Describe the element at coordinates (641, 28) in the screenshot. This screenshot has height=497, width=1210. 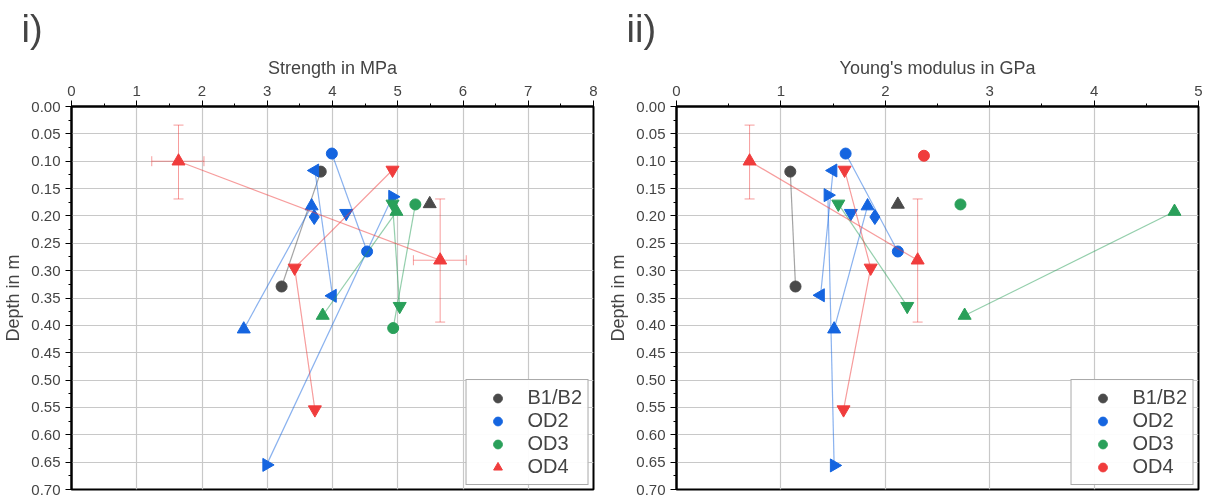
I see `chart-title: ii)` at that location.